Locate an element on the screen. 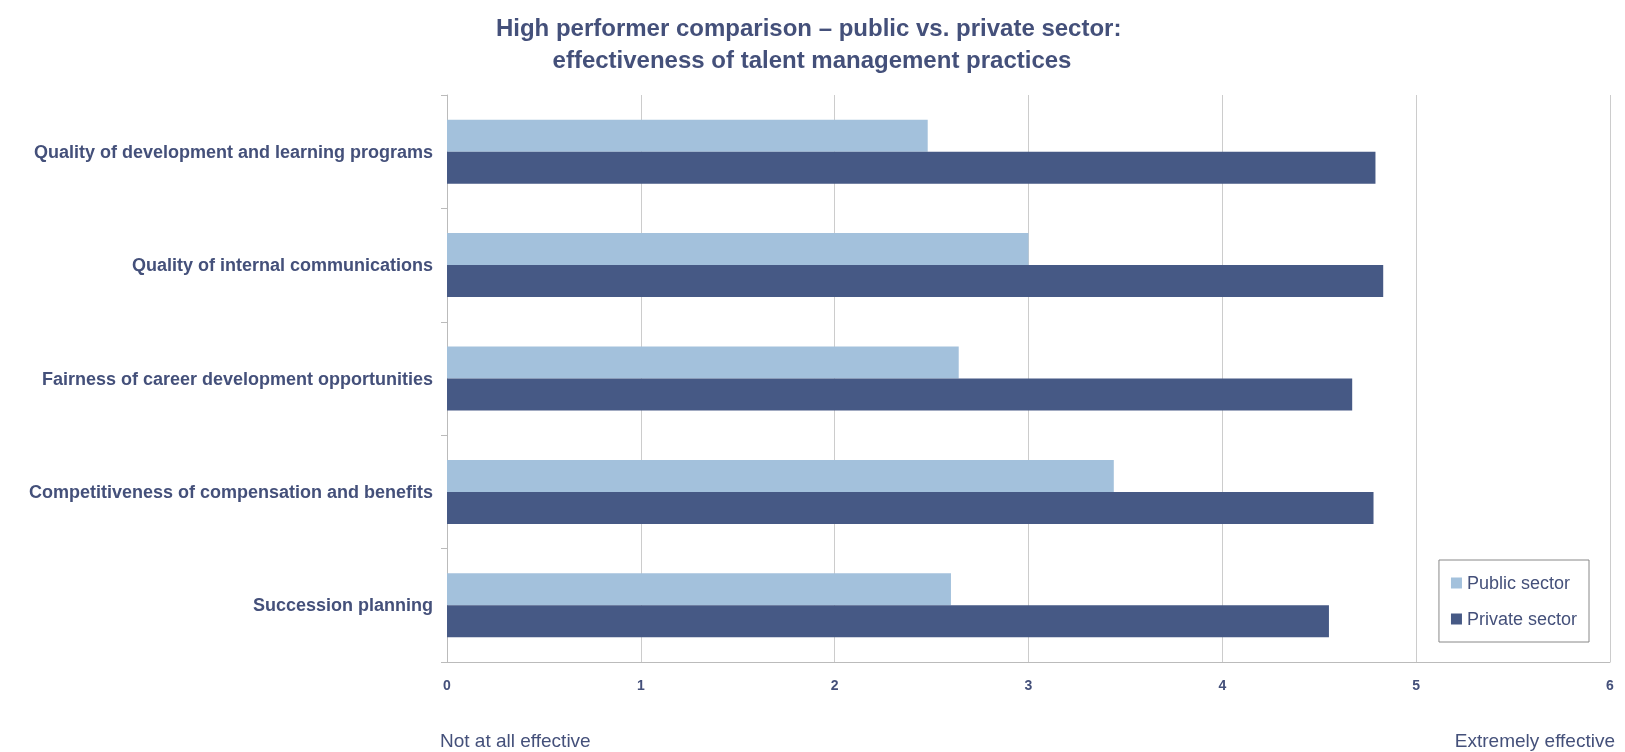 The image size is (1625, 752). y-tick-label: Quality of internal communications is located at coordinates (282, 265).